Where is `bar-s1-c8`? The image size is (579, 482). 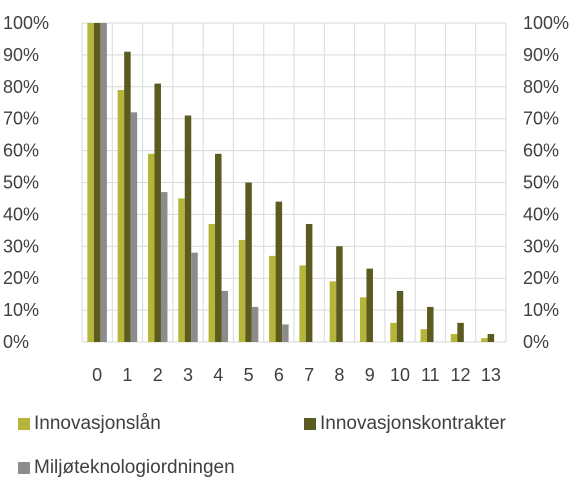
bar-s1-c8 is located at coordinates (339, 294).